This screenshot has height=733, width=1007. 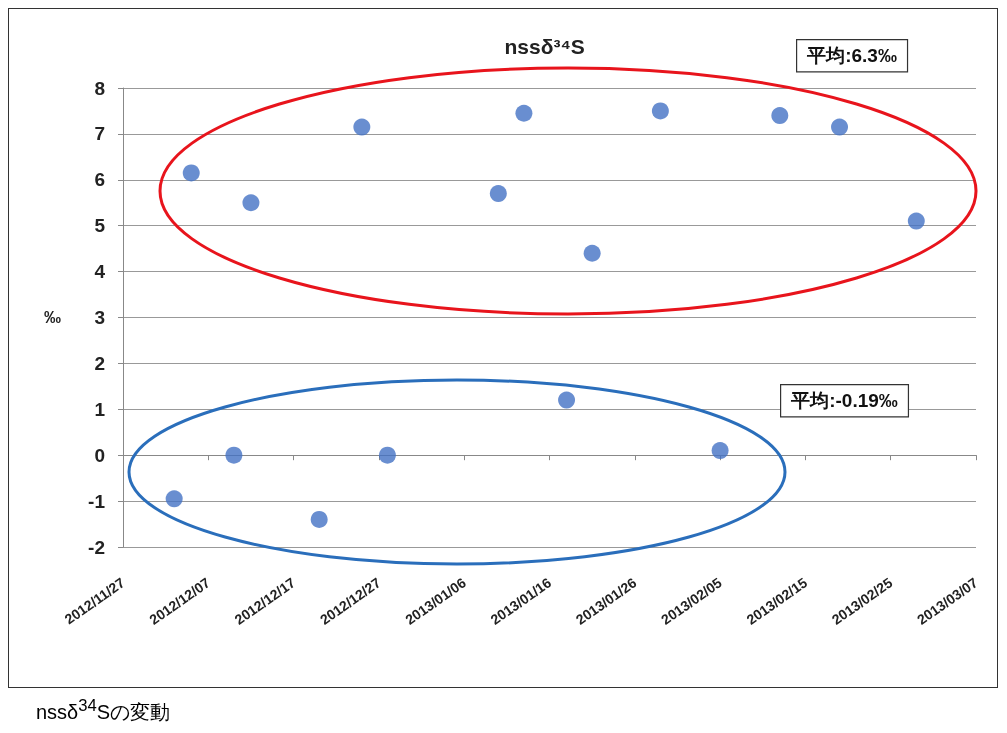 What do you see at coordinates (99, 180) in the screenshot?
I see `y-tick-label: 6` at bounding box center [99, 180].